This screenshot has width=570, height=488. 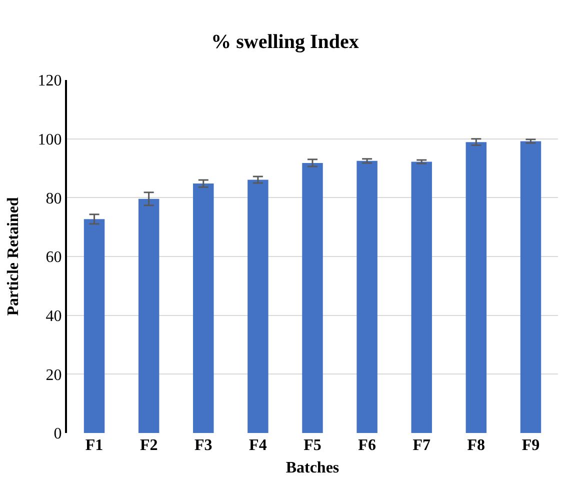 I want to click on x-tick-label: F3, so click(x=203, y=445).